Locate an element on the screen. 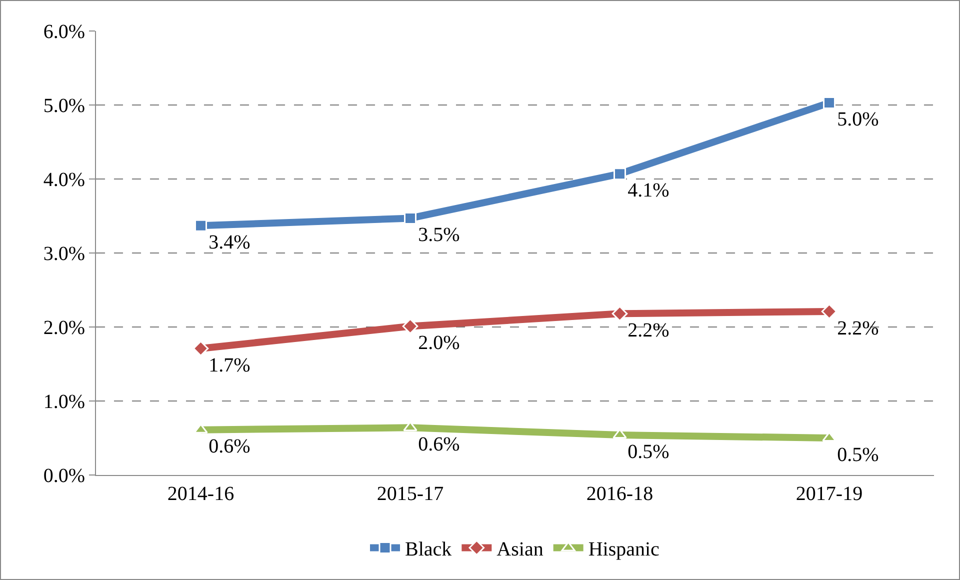 The height and width of the screenshot is (580, 960). x-tick-label: 2014-16 is located at coordinates (200, 494).